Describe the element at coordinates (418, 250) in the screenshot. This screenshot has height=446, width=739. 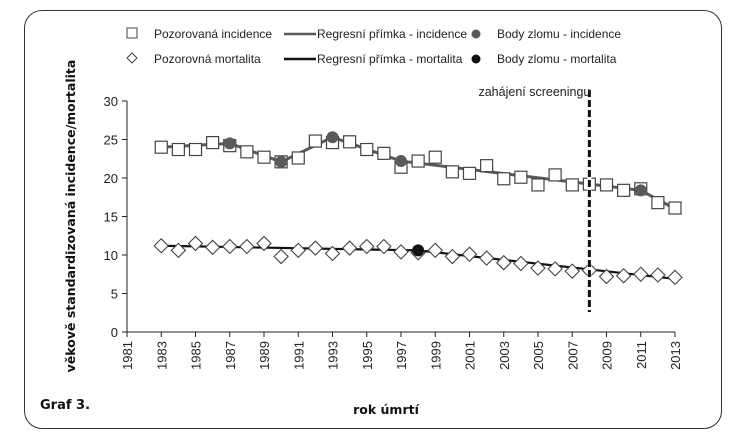
I see `breakpoint-mortality` at that location.